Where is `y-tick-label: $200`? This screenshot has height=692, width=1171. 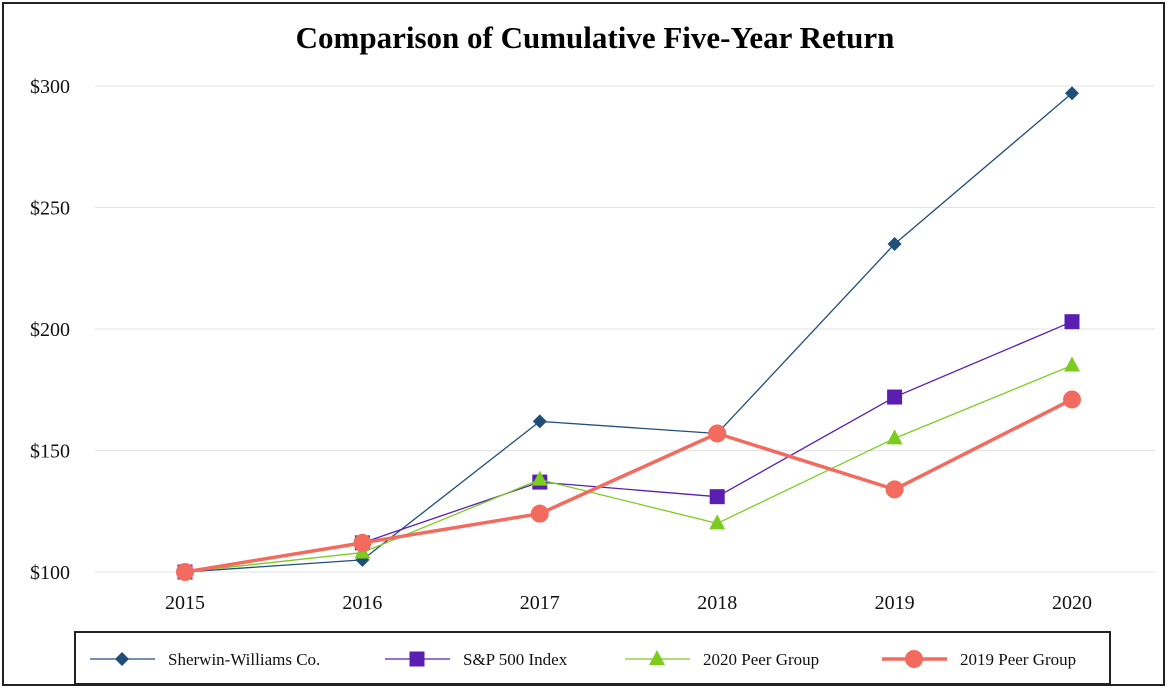 y-tick-label: $200 is located at coordinates (50, 330).